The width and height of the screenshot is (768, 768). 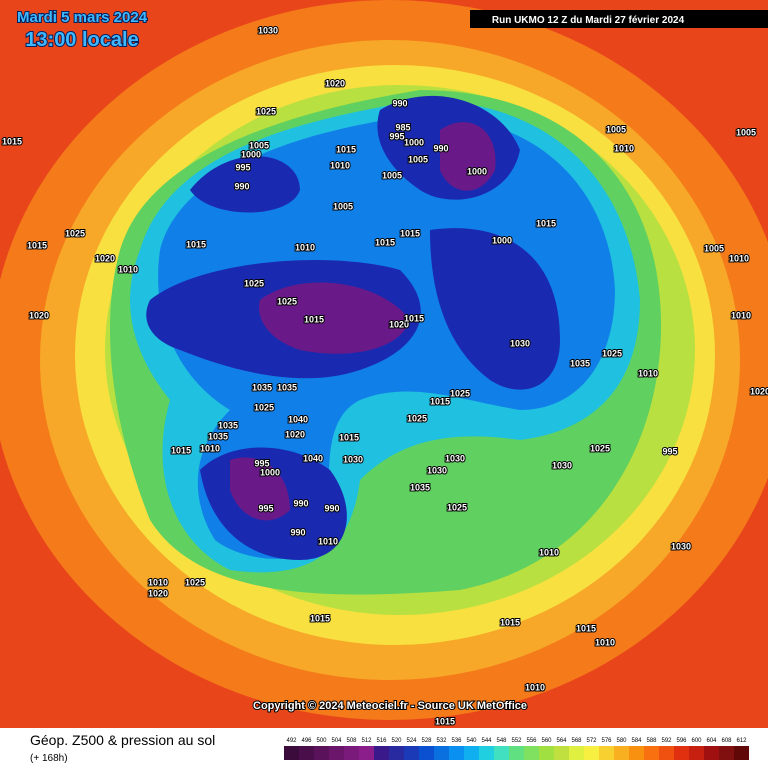 I want to click on legend-value: 604, so click(x=711, y=741).